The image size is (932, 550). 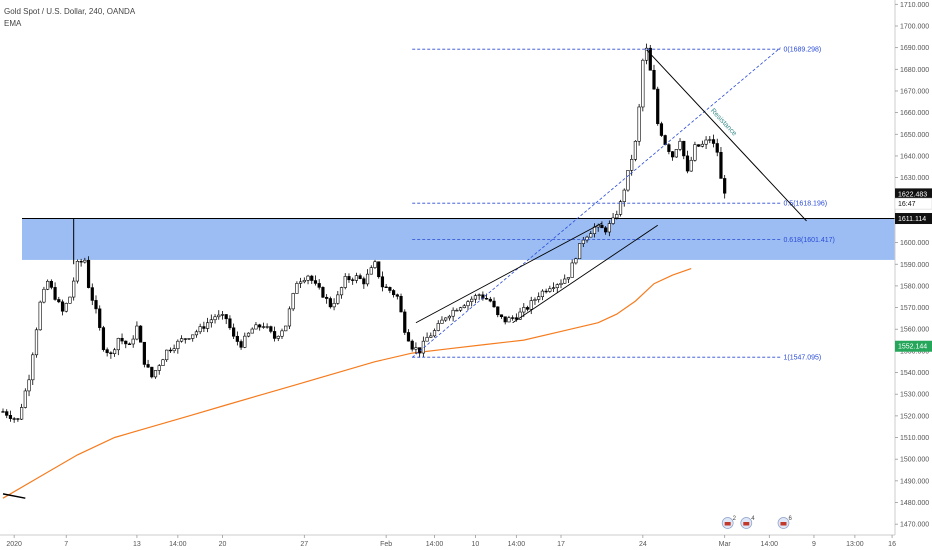 What do you see at coordinates (913, 346) in the screenshot?
I see `price-badge-bg` at bounding box center [913, 346].